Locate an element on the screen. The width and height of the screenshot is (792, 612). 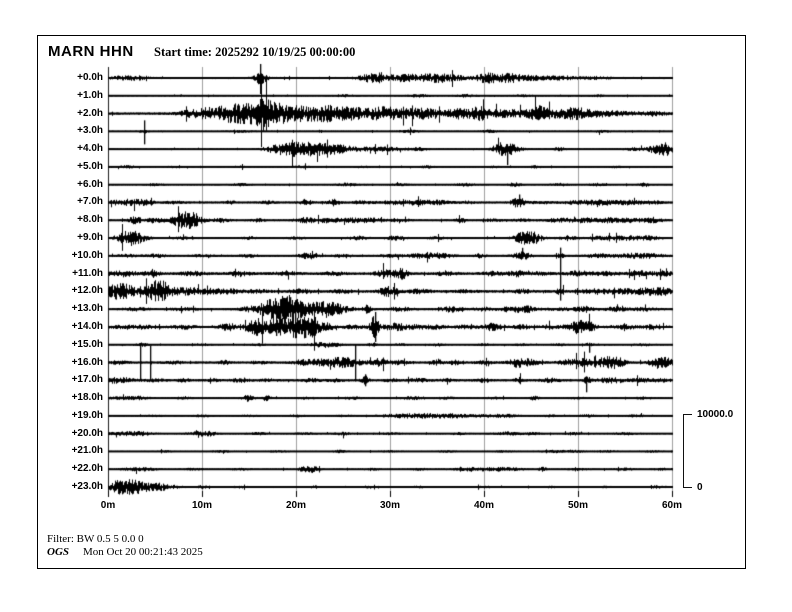
hour-trace-label: +13.0h is located at coordinates (87, 309).